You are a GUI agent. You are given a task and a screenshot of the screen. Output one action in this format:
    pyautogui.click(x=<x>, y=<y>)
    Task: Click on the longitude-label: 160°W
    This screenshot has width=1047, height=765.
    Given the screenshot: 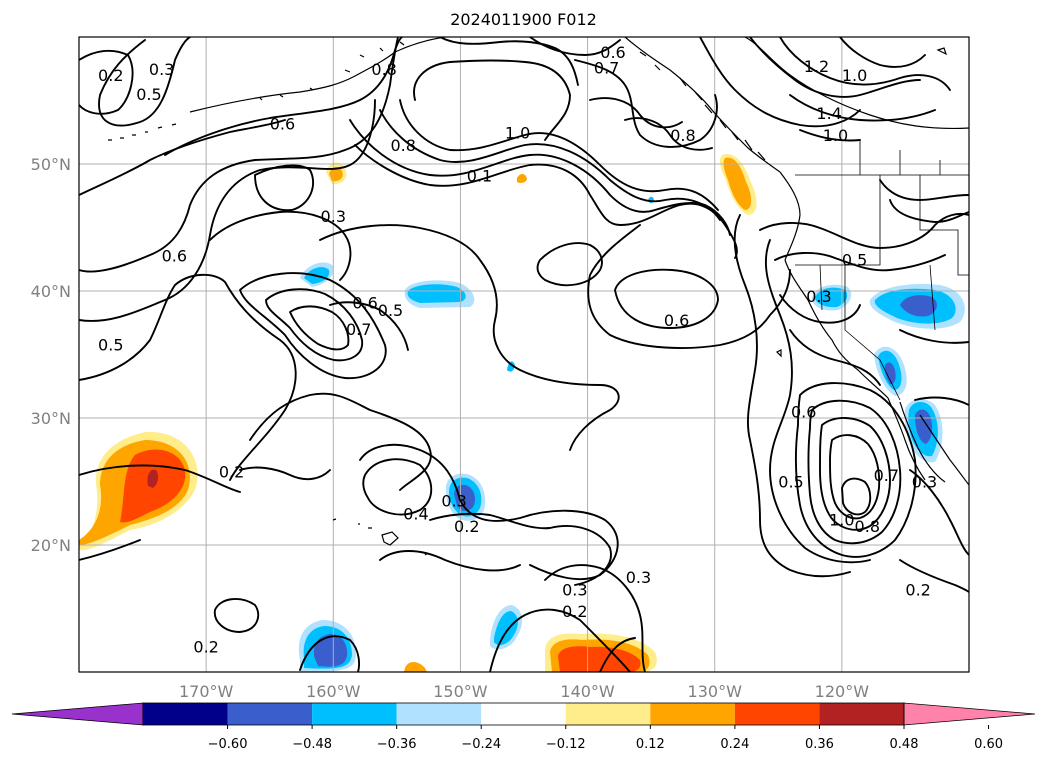 What is the action you would take?
    pyautogui.click(x=333, y=691)
    